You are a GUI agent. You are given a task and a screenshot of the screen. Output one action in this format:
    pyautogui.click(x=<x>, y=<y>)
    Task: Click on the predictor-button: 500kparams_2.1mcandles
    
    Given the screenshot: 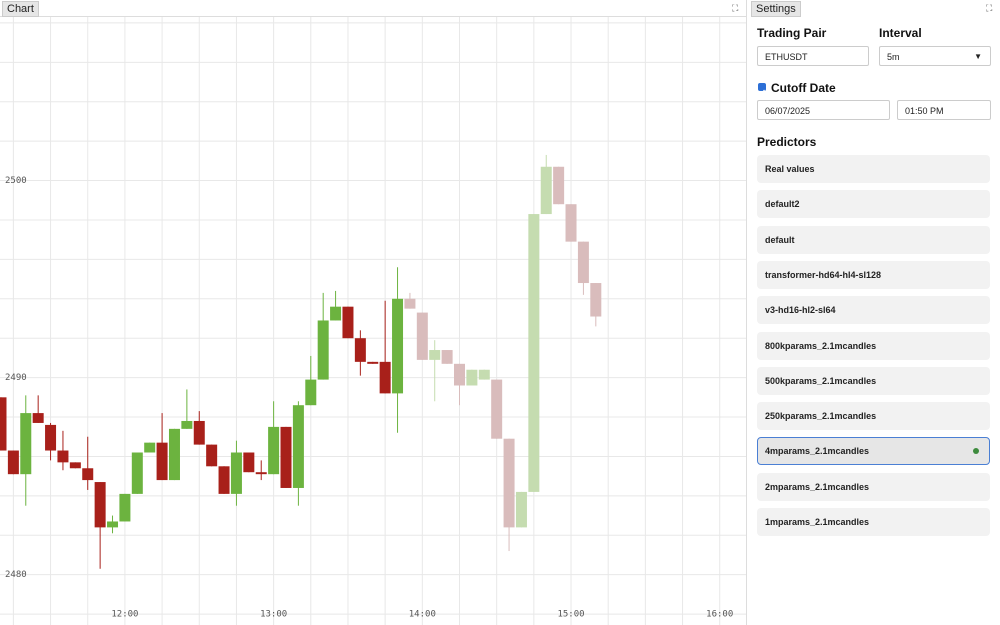 What is the action you would take?
    pyautogui.click(x=873, y=380)
    